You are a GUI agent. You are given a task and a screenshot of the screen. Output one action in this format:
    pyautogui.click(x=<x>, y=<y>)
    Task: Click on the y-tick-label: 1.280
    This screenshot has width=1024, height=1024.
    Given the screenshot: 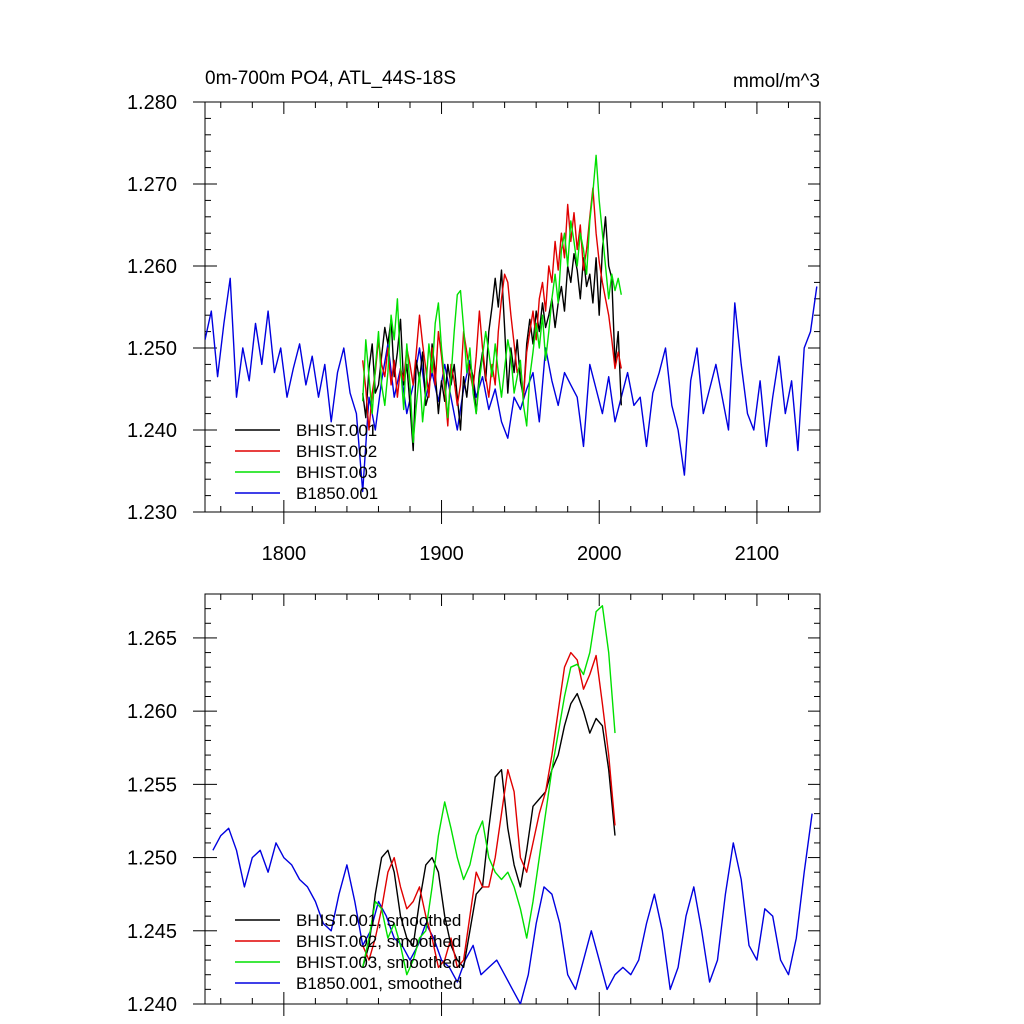 What is the action you would take?
    pyautogui.click(x=152, y=103)
    